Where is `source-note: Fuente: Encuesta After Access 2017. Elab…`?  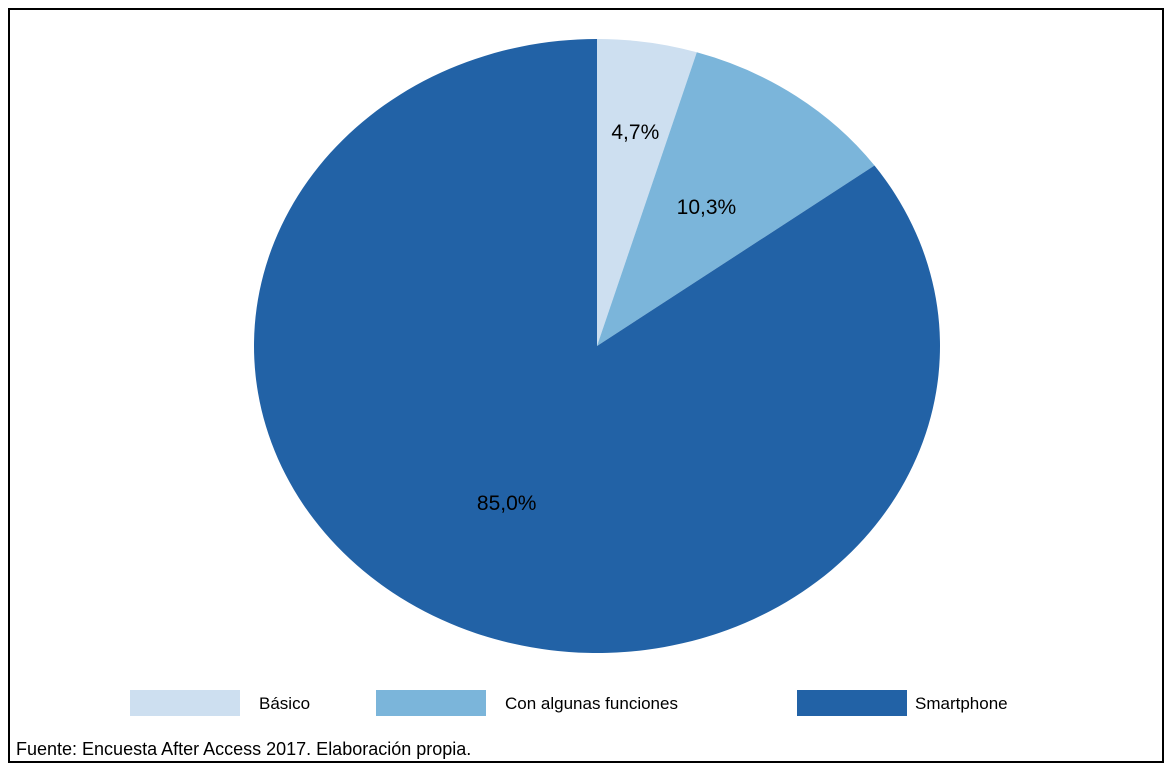 source-note: Fuente: Encuesta After Access 2017. Elab… is located at coordinates (244, 749).